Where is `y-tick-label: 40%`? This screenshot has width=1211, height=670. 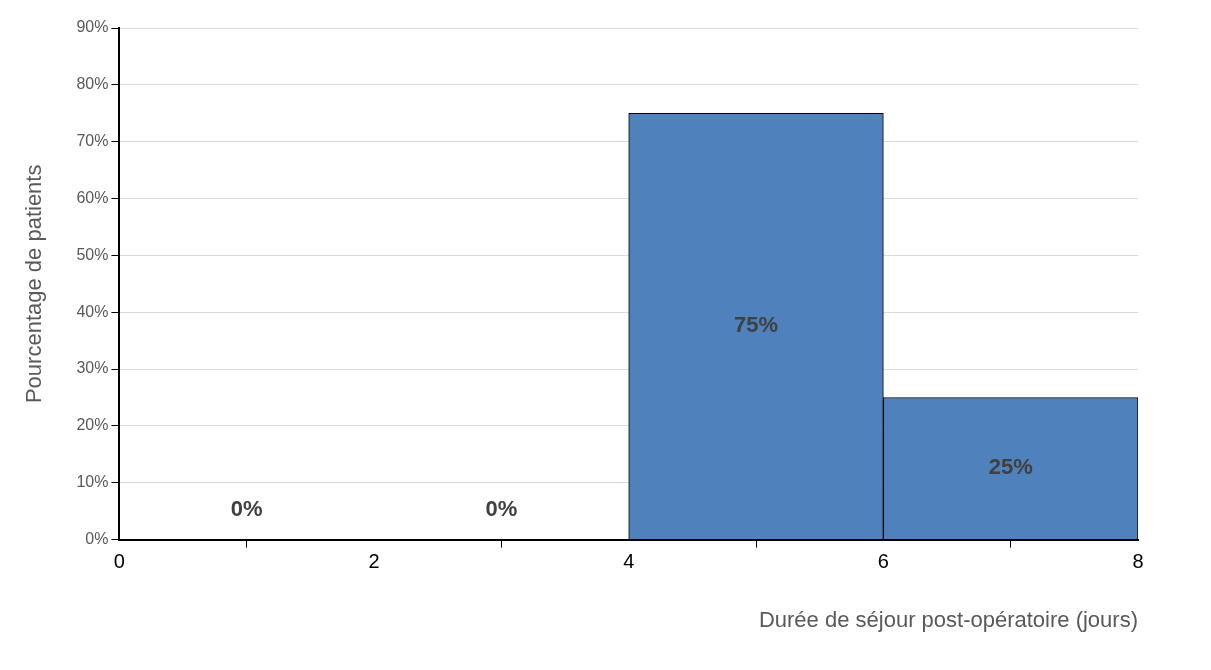 y-tick-label: 40% is located at coordinates (92, 311).